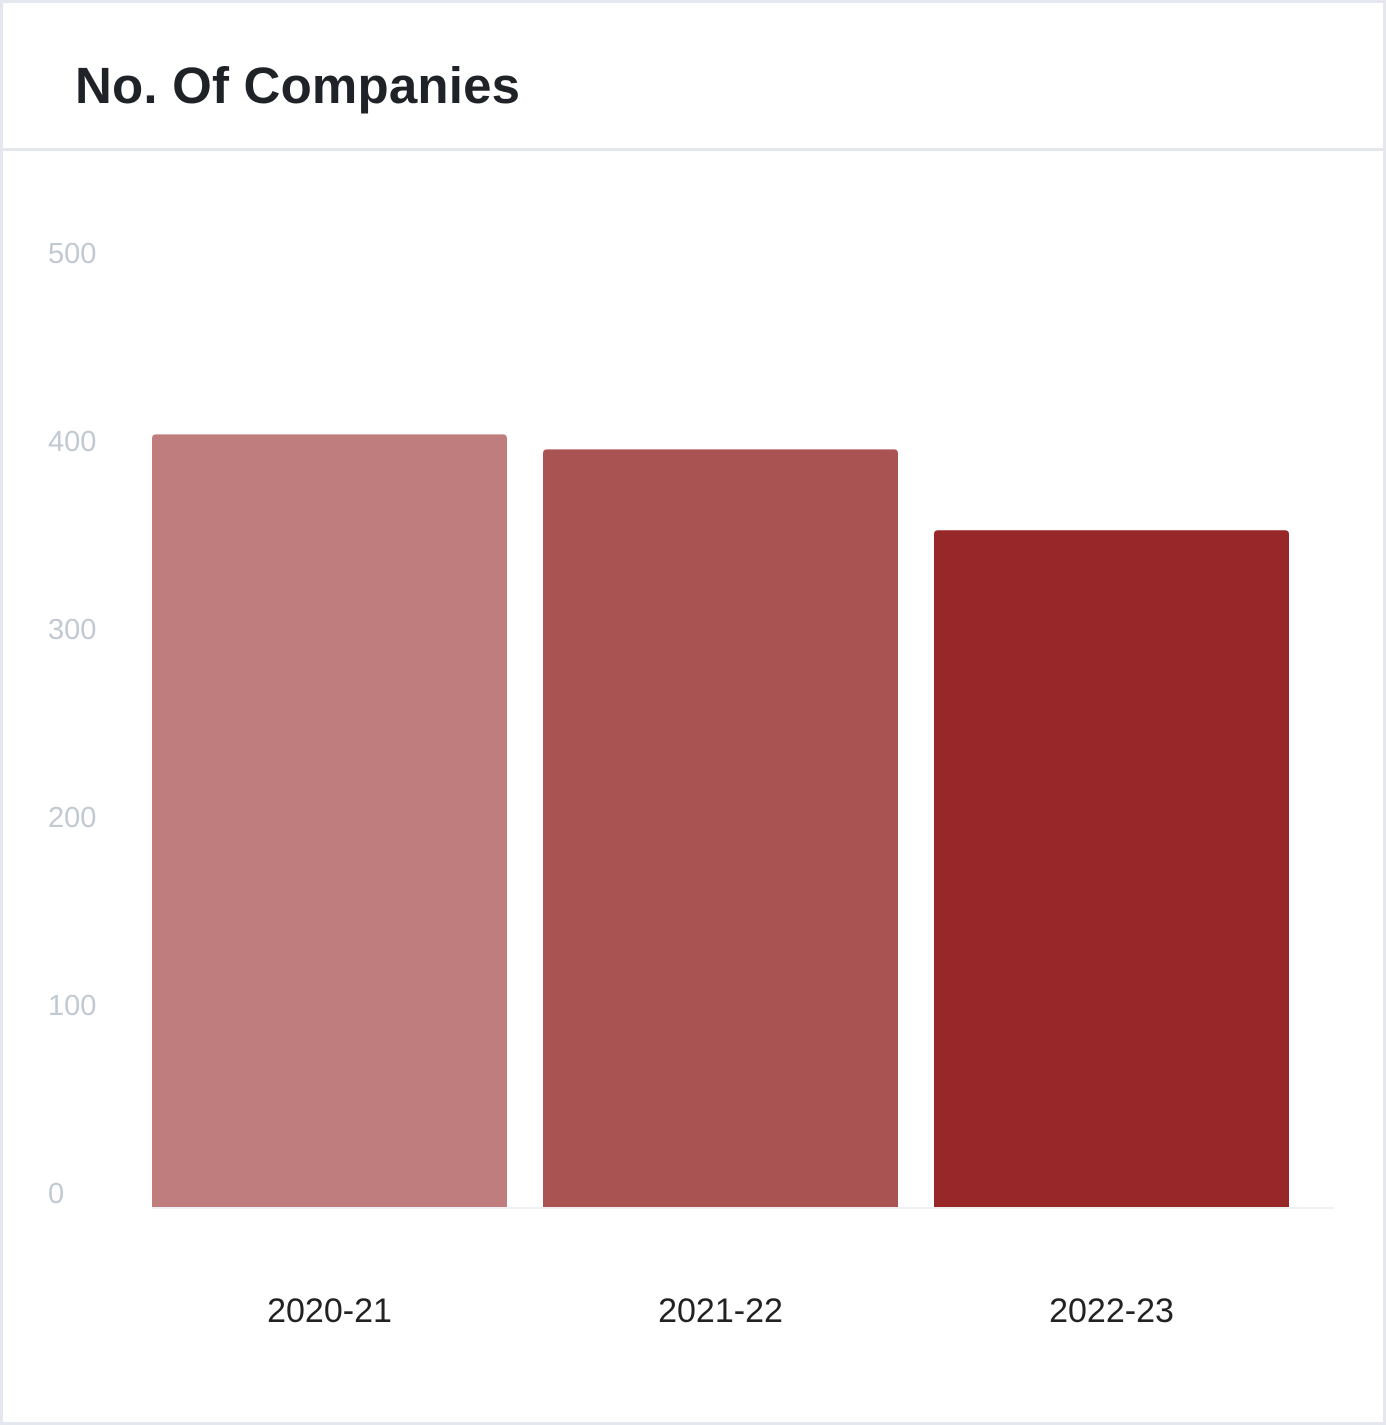  I want to click on y-tick-label: 500, so click(72, 254).